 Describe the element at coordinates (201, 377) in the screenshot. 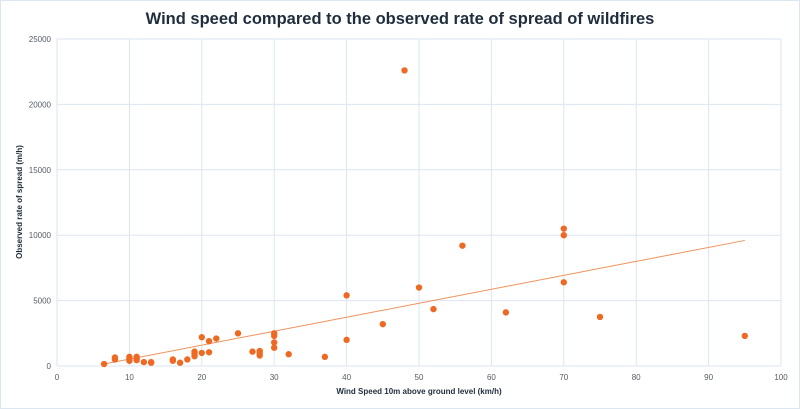

I see `x-tick-label: 20` at that location.